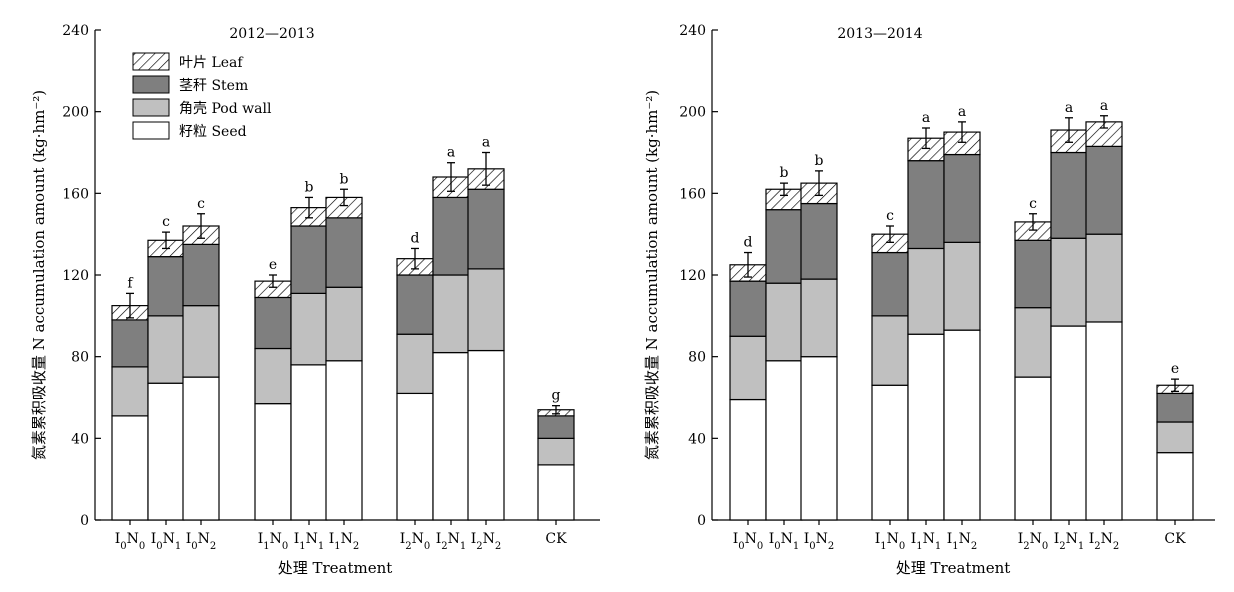  What do you see at coordinates (890, 541) in the screenshot?
I see `x-tick-label: I1N0` at bounding box center [890, 541].